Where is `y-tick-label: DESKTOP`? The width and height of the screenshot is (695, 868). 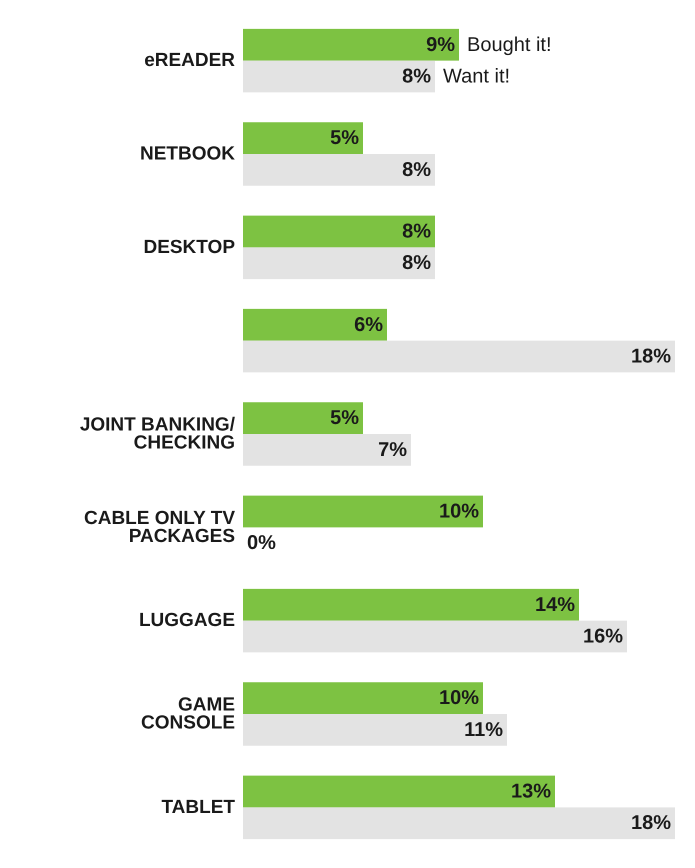 y-tick-label: DESKTOP is located at coordinates (189, 247).